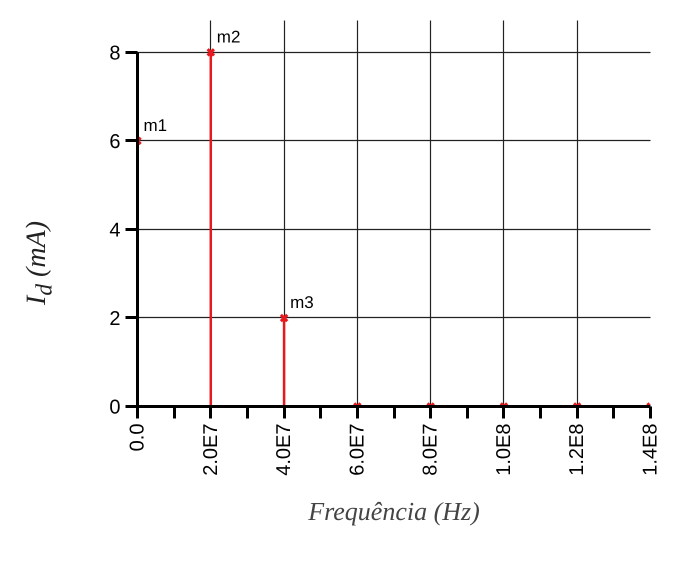  What do you see at coordinates (284, 450) in the screenshot?
I see `x-tick-label: 4.0E7` at bounding box center [284, 450].